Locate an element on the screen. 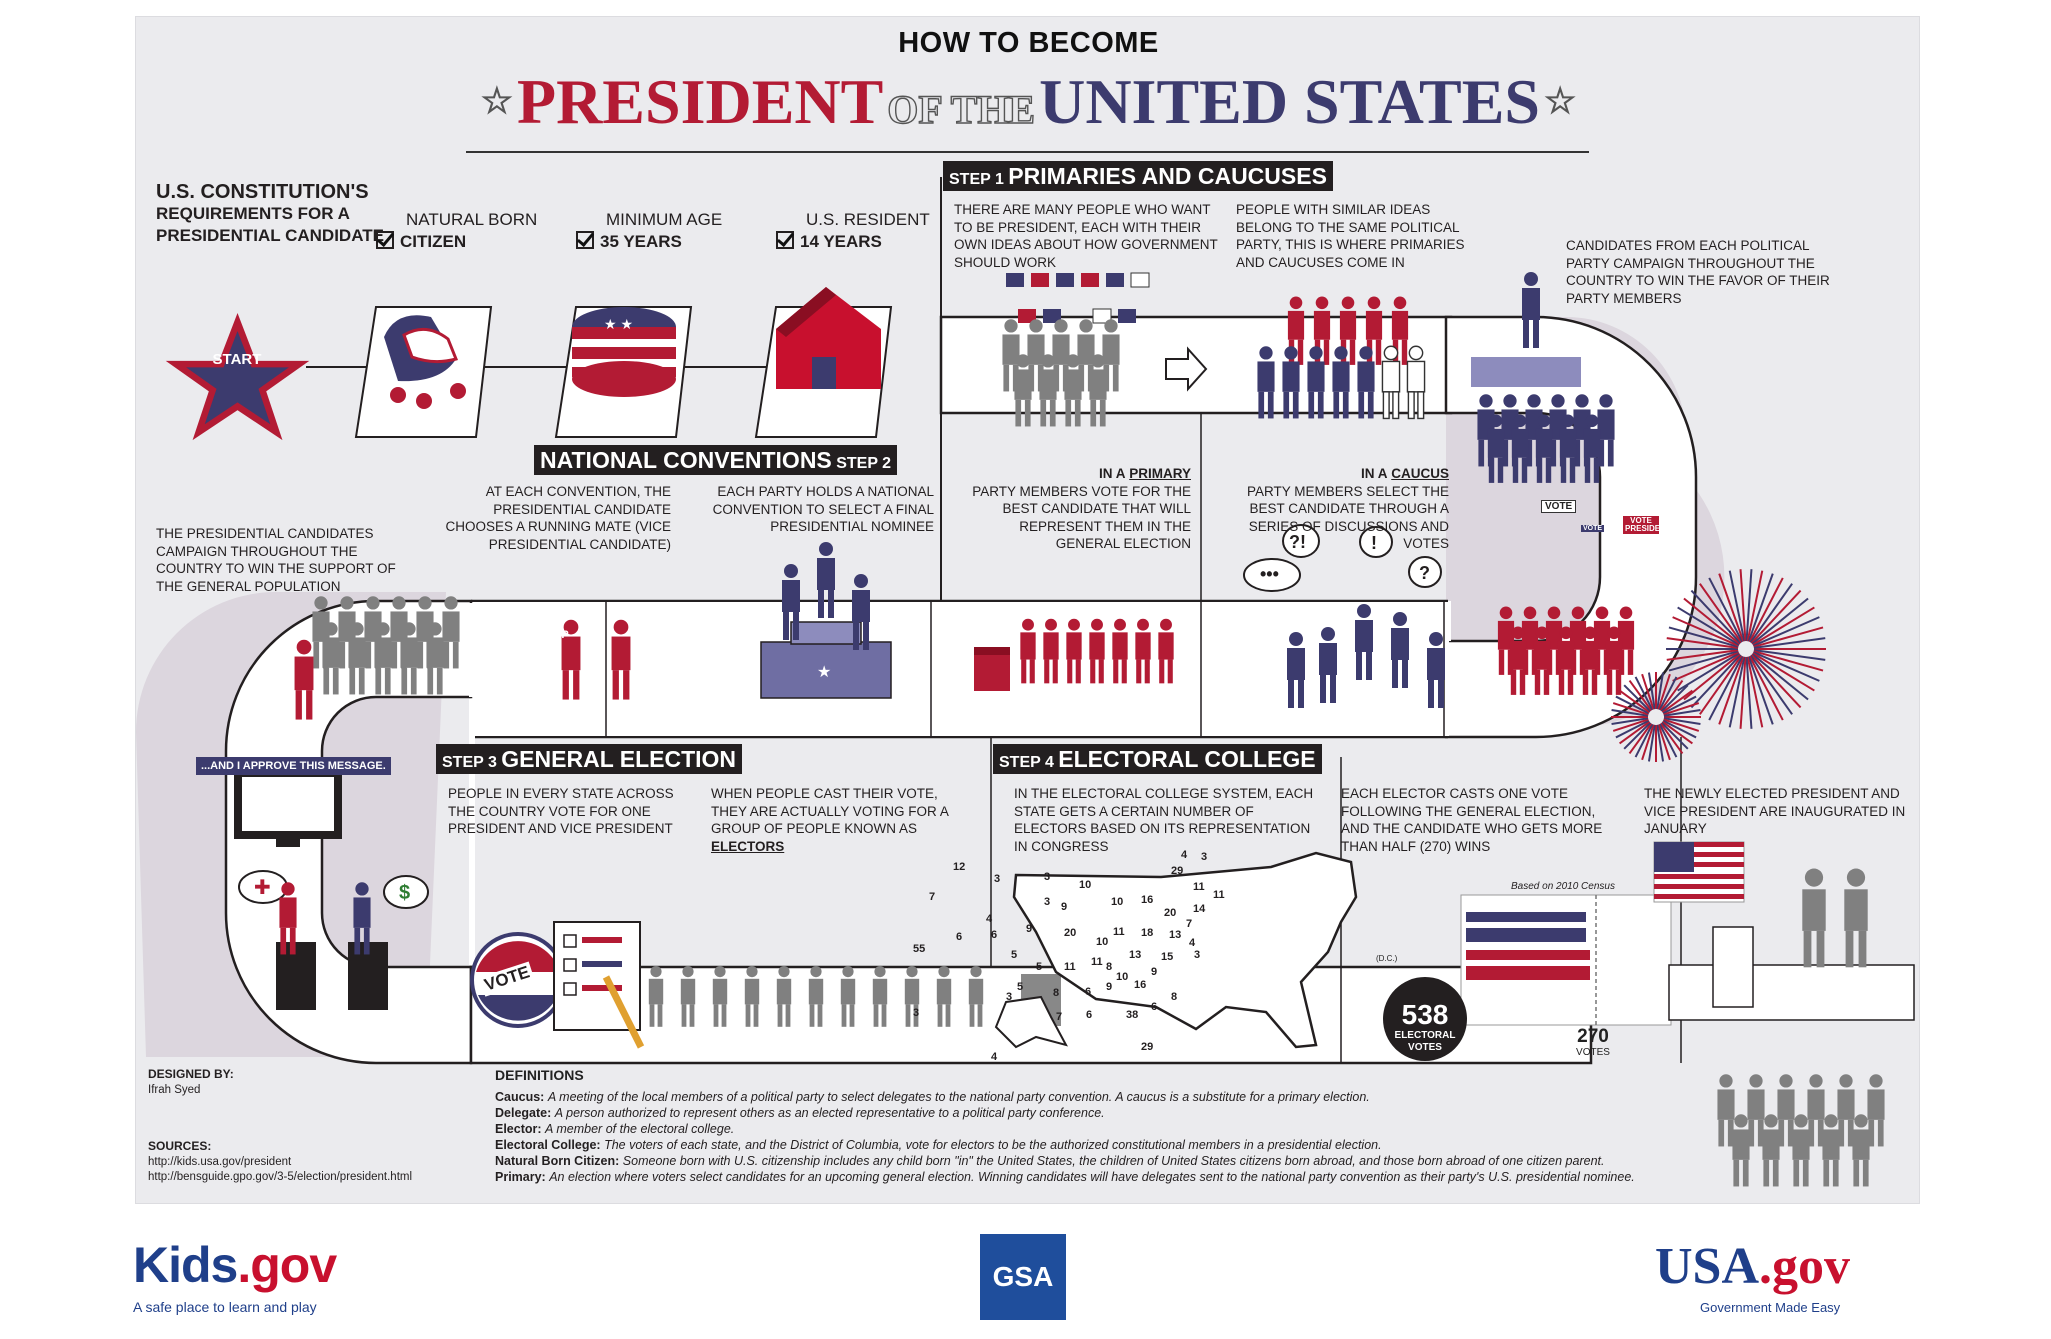 Image resolution: width=2051 pixels, height=1339 pixels. sign-vote-president: VOTE PRESIDENT is located at coordinates (1641, 525).